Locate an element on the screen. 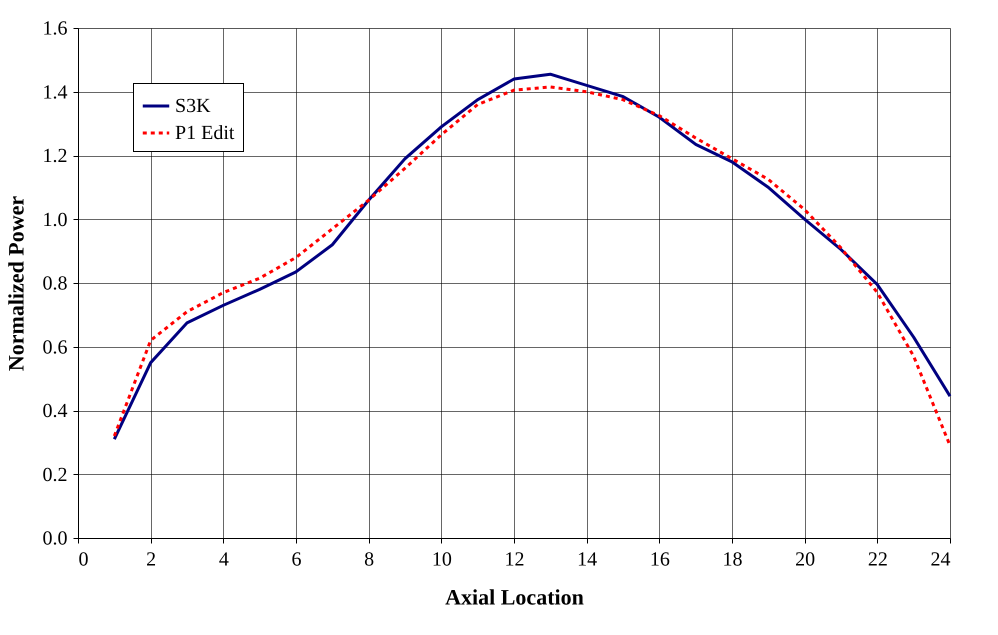  x-tick-label: 6 is located at coordinates (297, 559).